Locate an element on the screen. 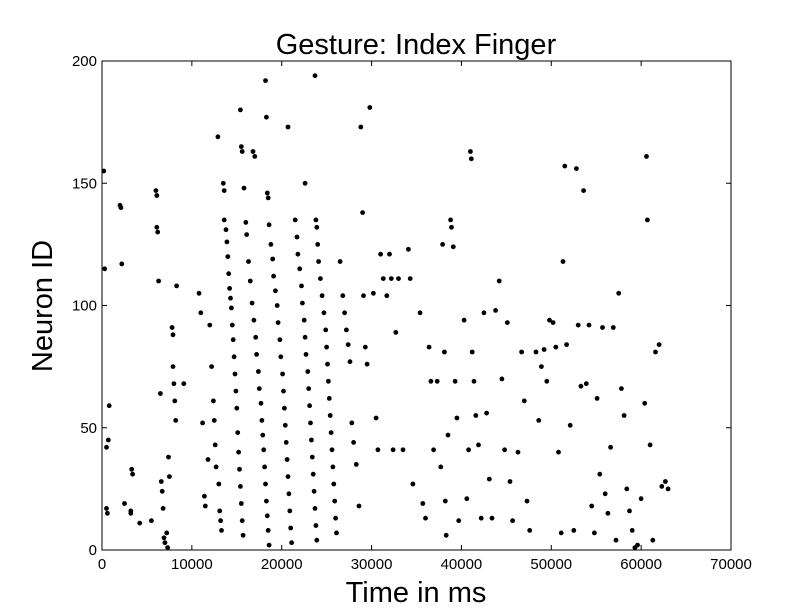 Image resolution: width=812 pixels, height=612 pixels. y-tick-label: 200 is located at coordinates (84, 61).